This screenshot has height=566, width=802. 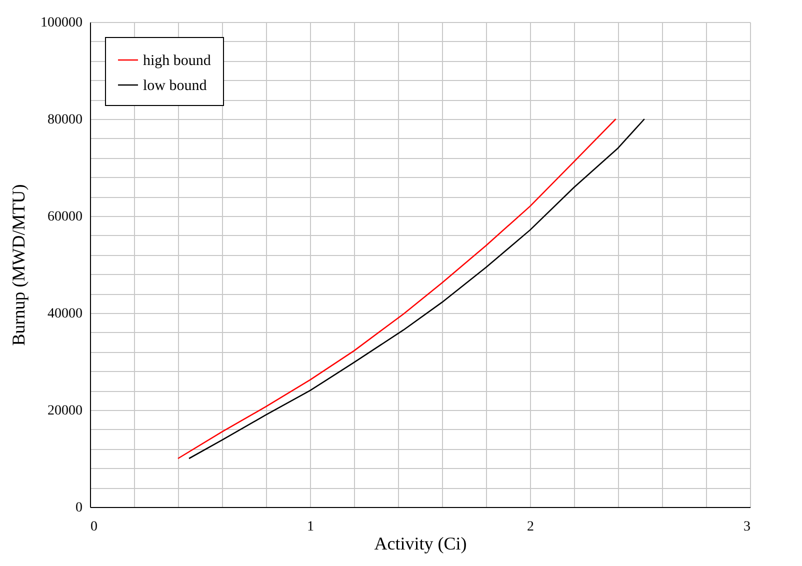 I want to click on y-tick-label: 80000, so click(x=65, y=120).